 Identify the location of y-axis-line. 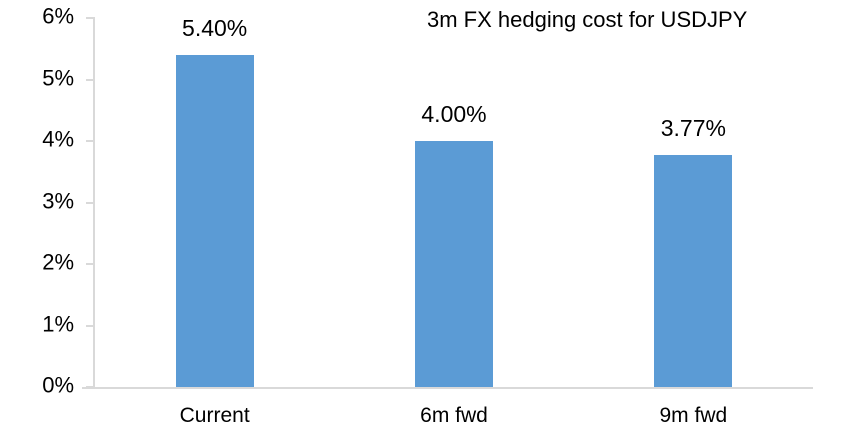
(94, 203).